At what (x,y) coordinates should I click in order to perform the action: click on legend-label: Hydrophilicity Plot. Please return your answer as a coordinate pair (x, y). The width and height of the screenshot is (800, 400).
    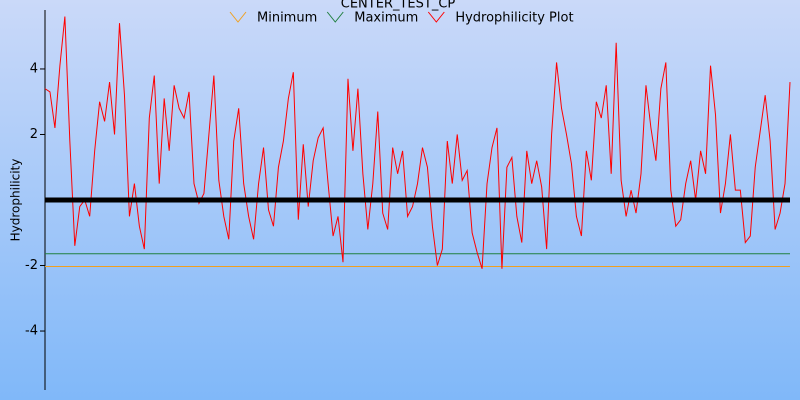
    Looking at the image, I should click on (514, 18).